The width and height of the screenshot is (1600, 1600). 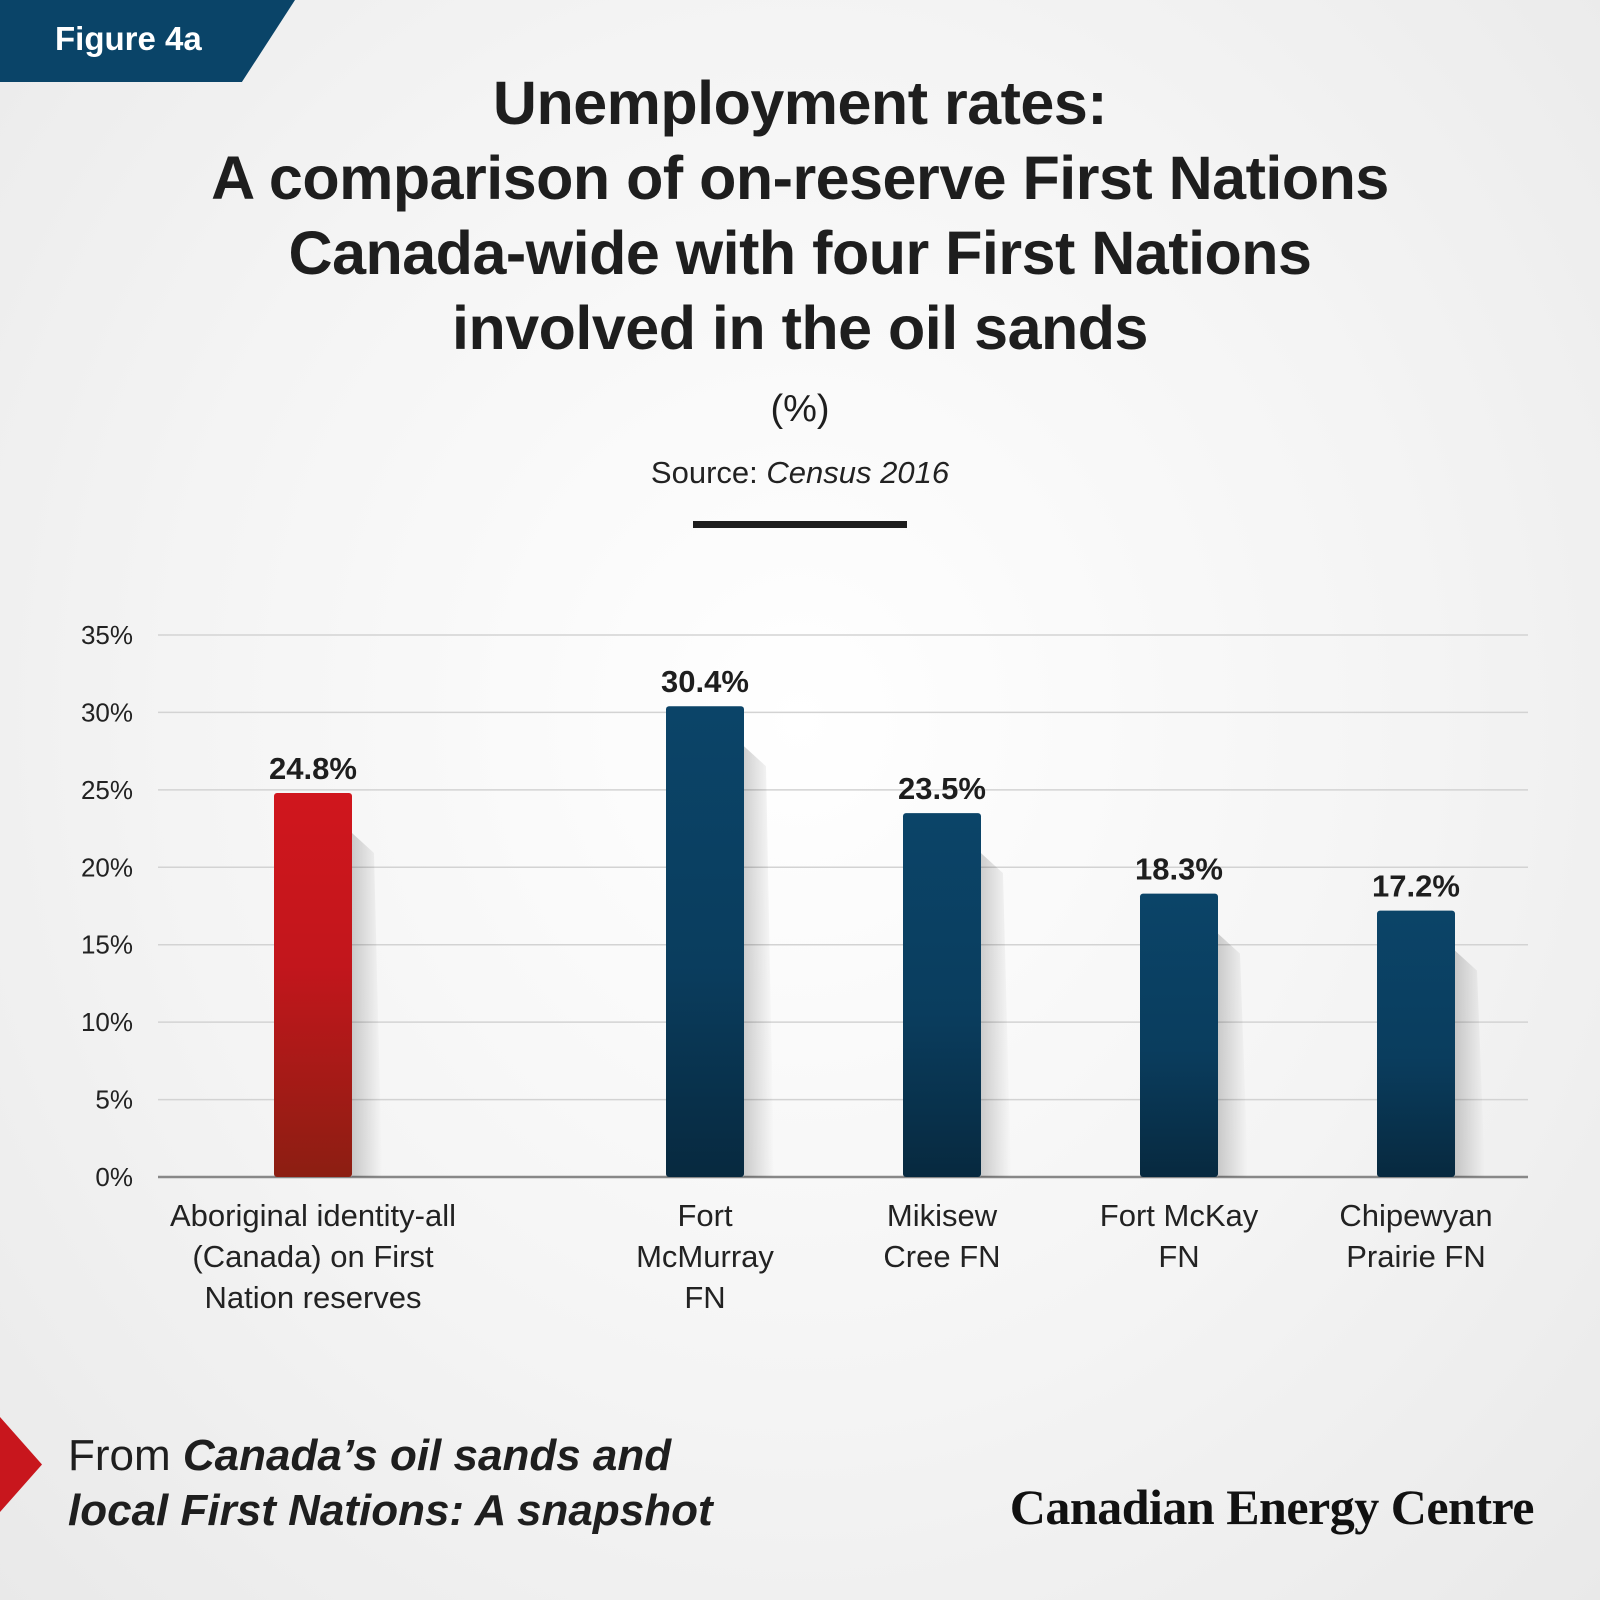 What do you see at coordinates (705, 1256) in the screenshot?
I see `x-tick-label: McMurray` at bounding box center [705, 1256].